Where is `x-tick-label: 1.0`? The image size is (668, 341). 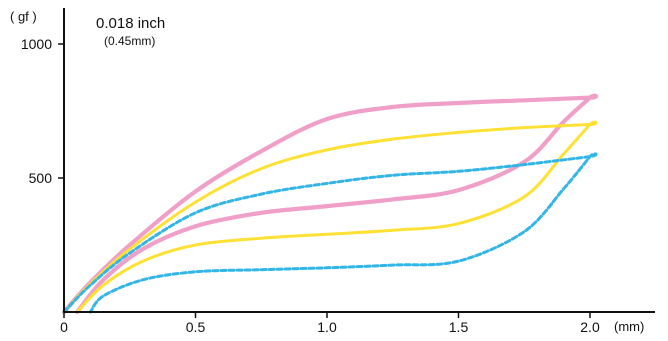
x-tick-label: 1.0 is located at coordinates (327, 327).